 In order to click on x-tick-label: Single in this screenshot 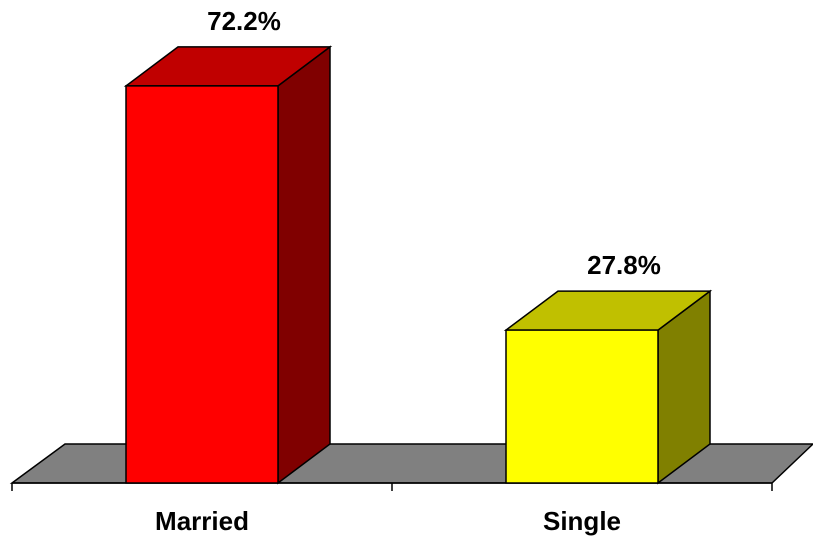, I will do `click(582, 521)`.